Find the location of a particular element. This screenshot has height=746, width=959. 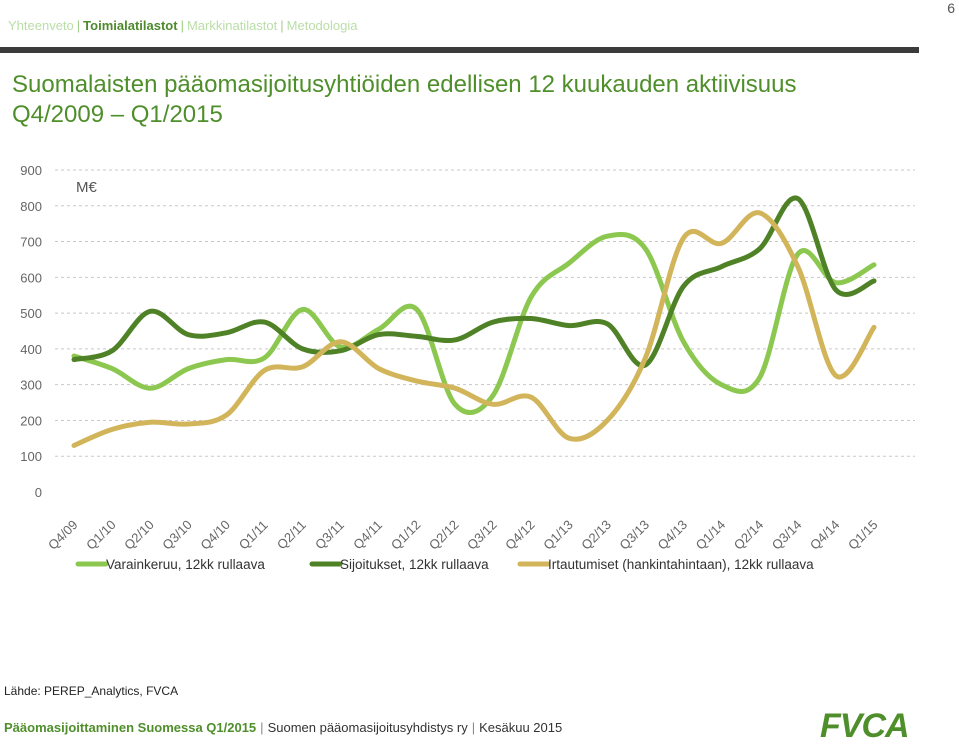

x-tick-label: Q3/12 is located at coordinates (482, 535).